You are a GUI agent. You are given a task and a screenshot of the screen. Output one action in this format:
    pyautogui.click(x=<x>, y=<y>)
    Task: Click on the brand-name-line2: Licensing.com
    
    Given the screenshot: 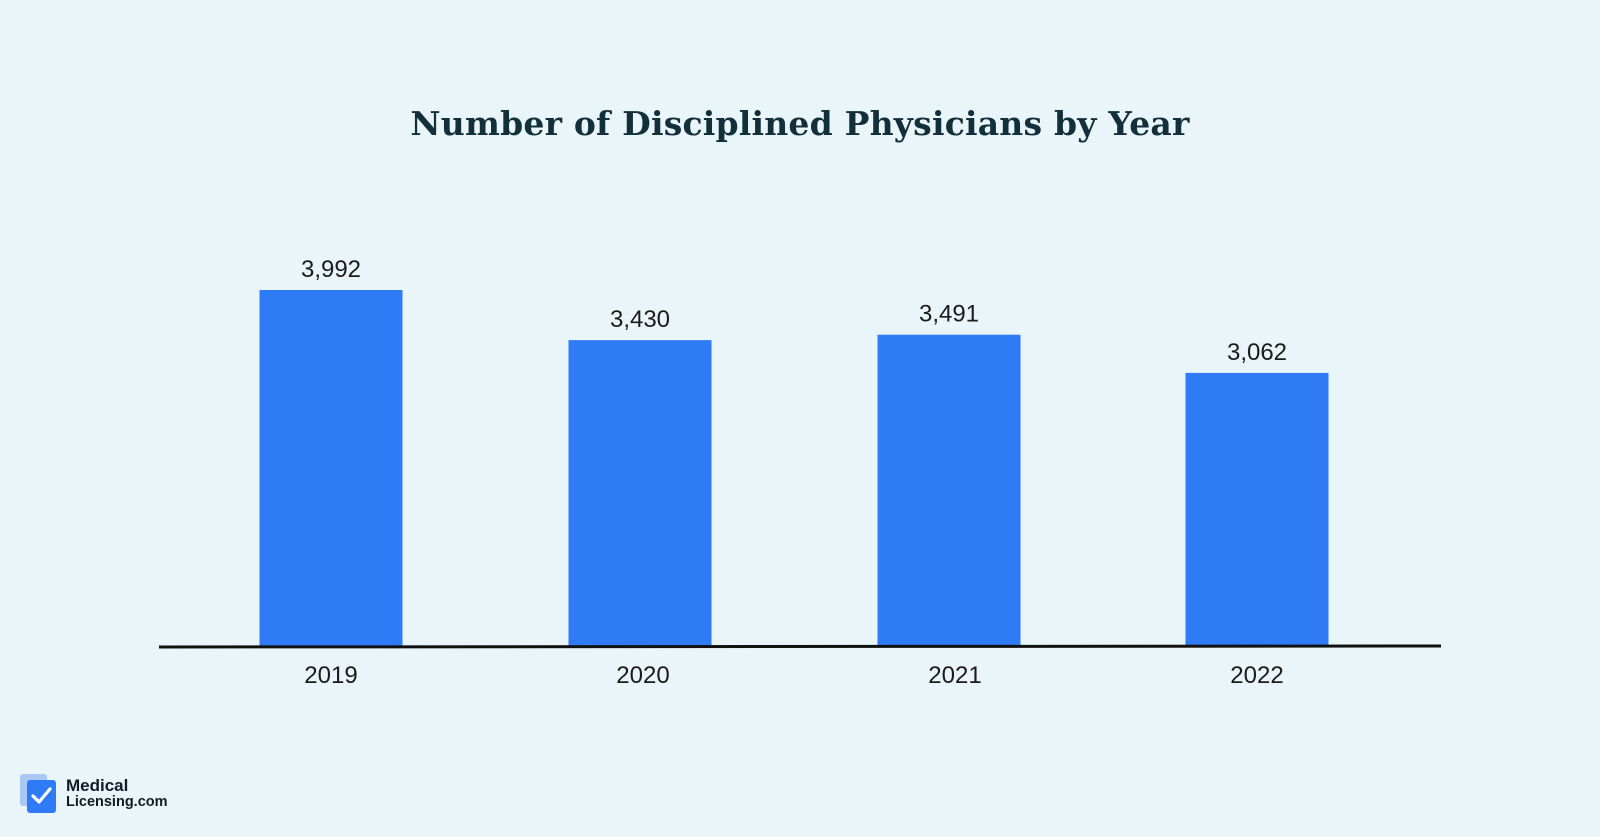 What is the action you would take?
    pyautogui.click(x=117, y=802)
    